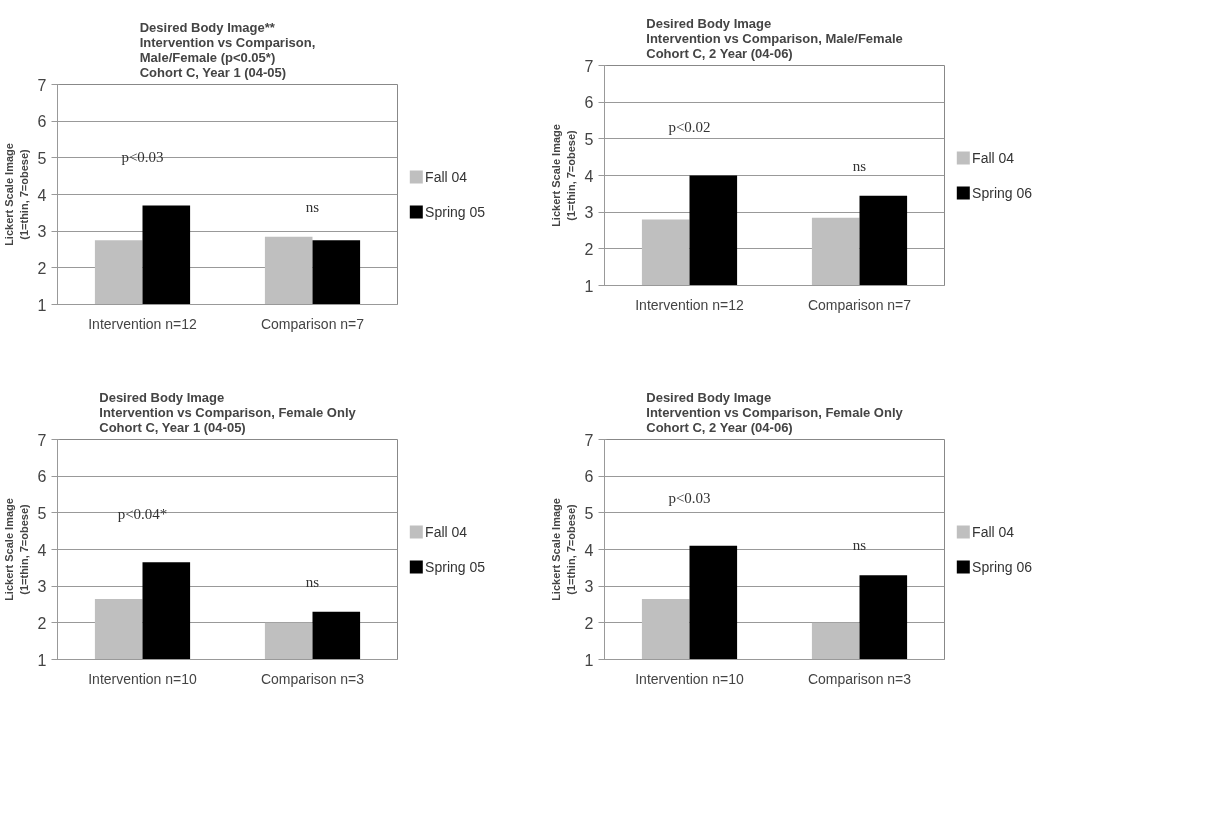 The width and height of the screenshot is (1211, 826). Describe the element at coordinates (689, 127) in the screenshot. I see `annotation: p<0.02` at that location.